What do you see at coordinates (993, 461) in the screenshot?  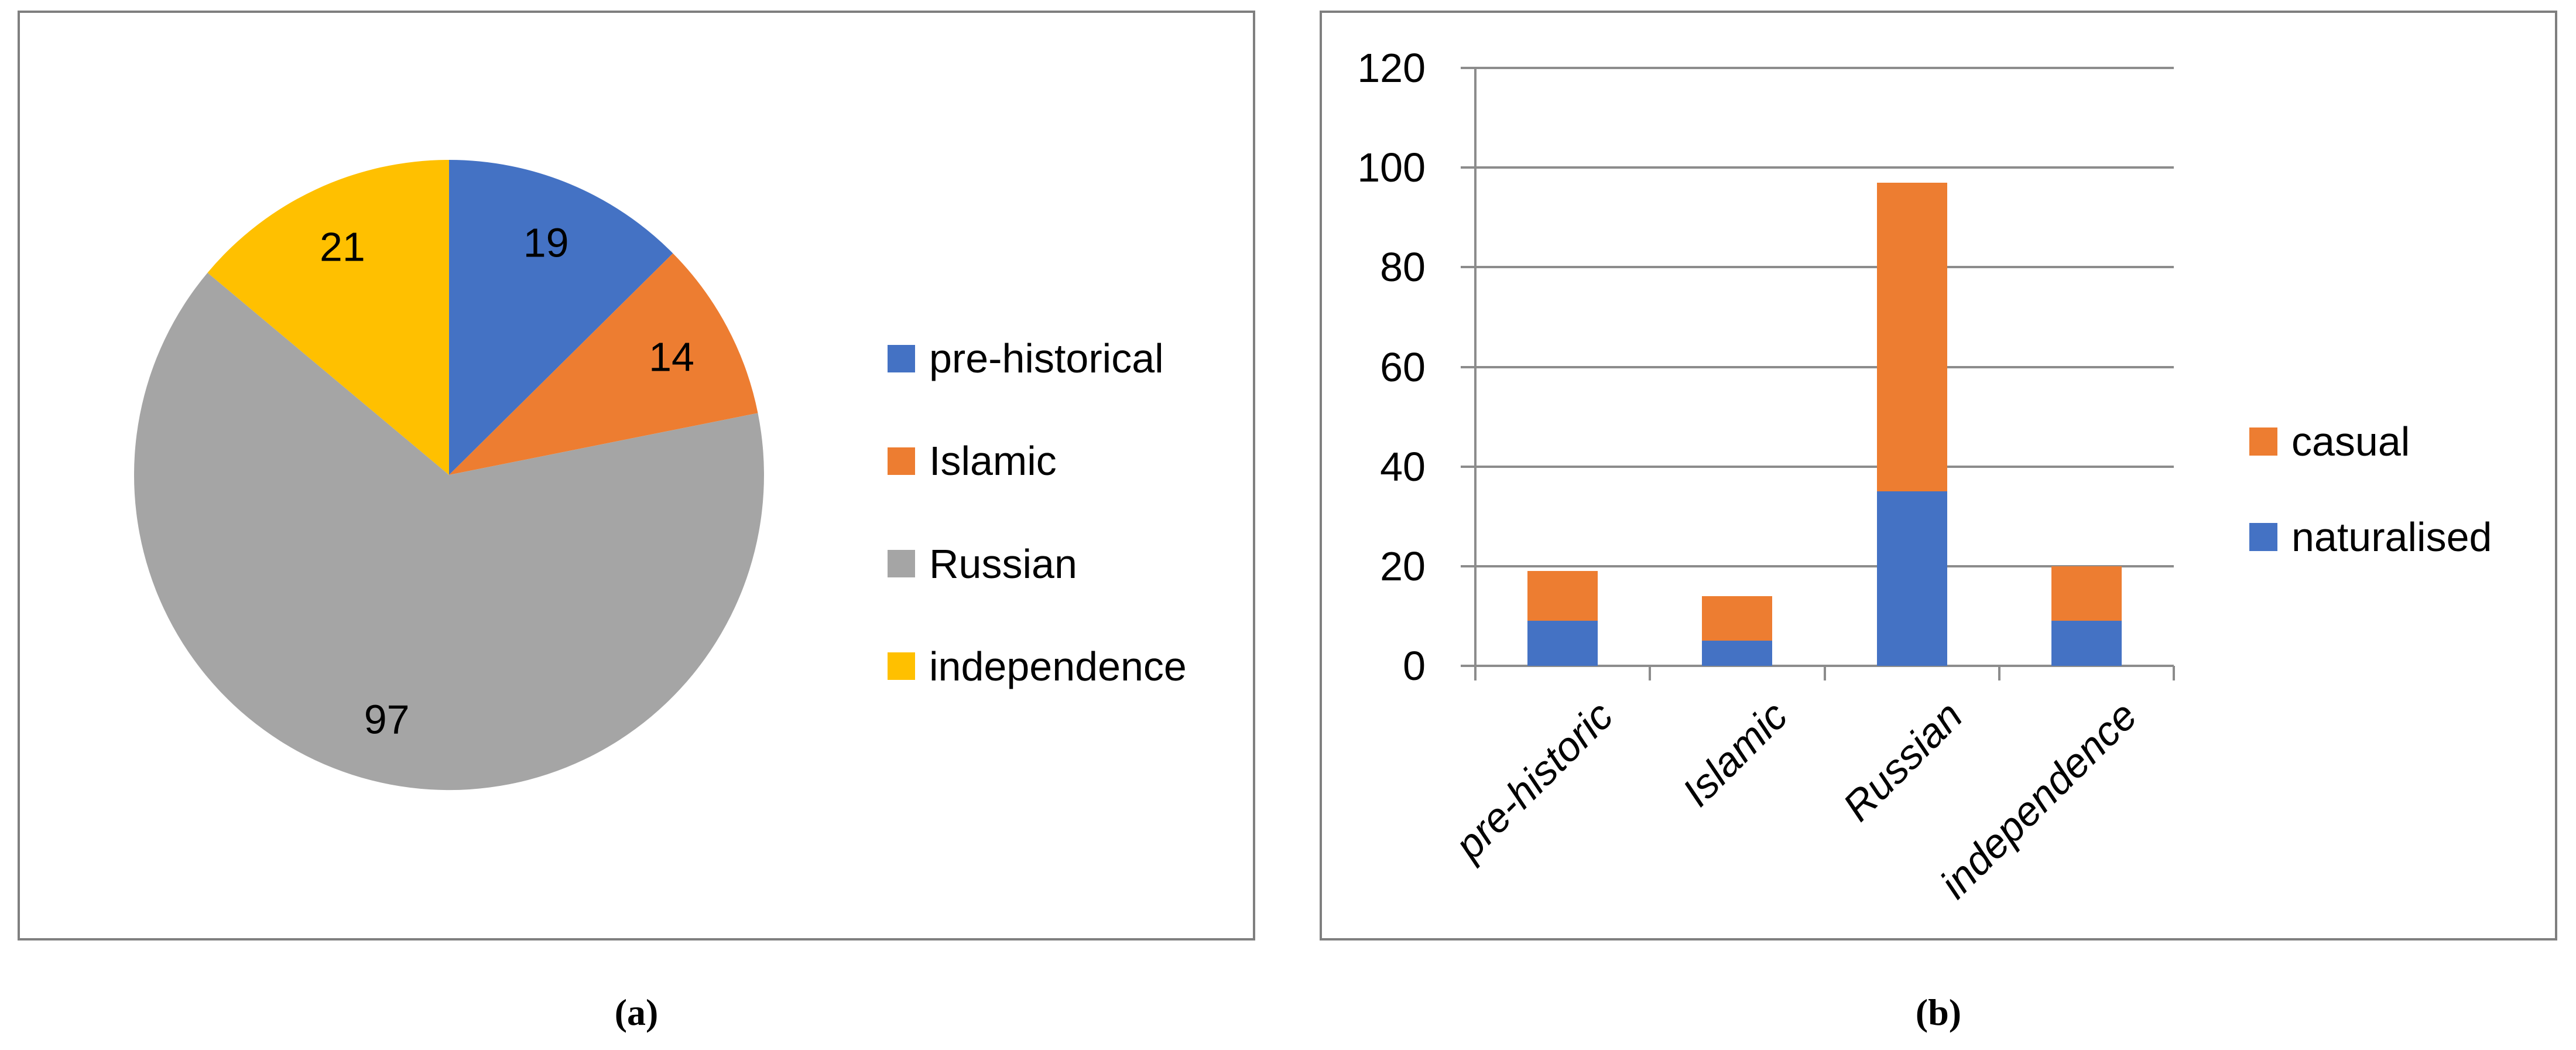 I see `legend-label: Islamic` at bounding box center [993, 461].